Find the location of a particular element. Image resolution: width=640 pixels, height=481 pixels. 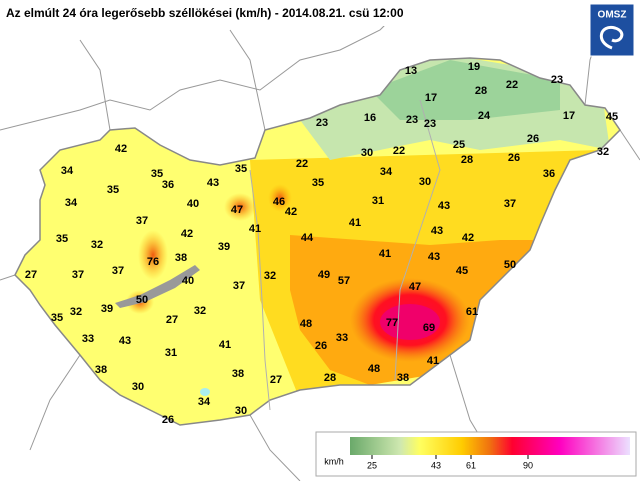

station-value: 16 is located at coordinates (370, 118).